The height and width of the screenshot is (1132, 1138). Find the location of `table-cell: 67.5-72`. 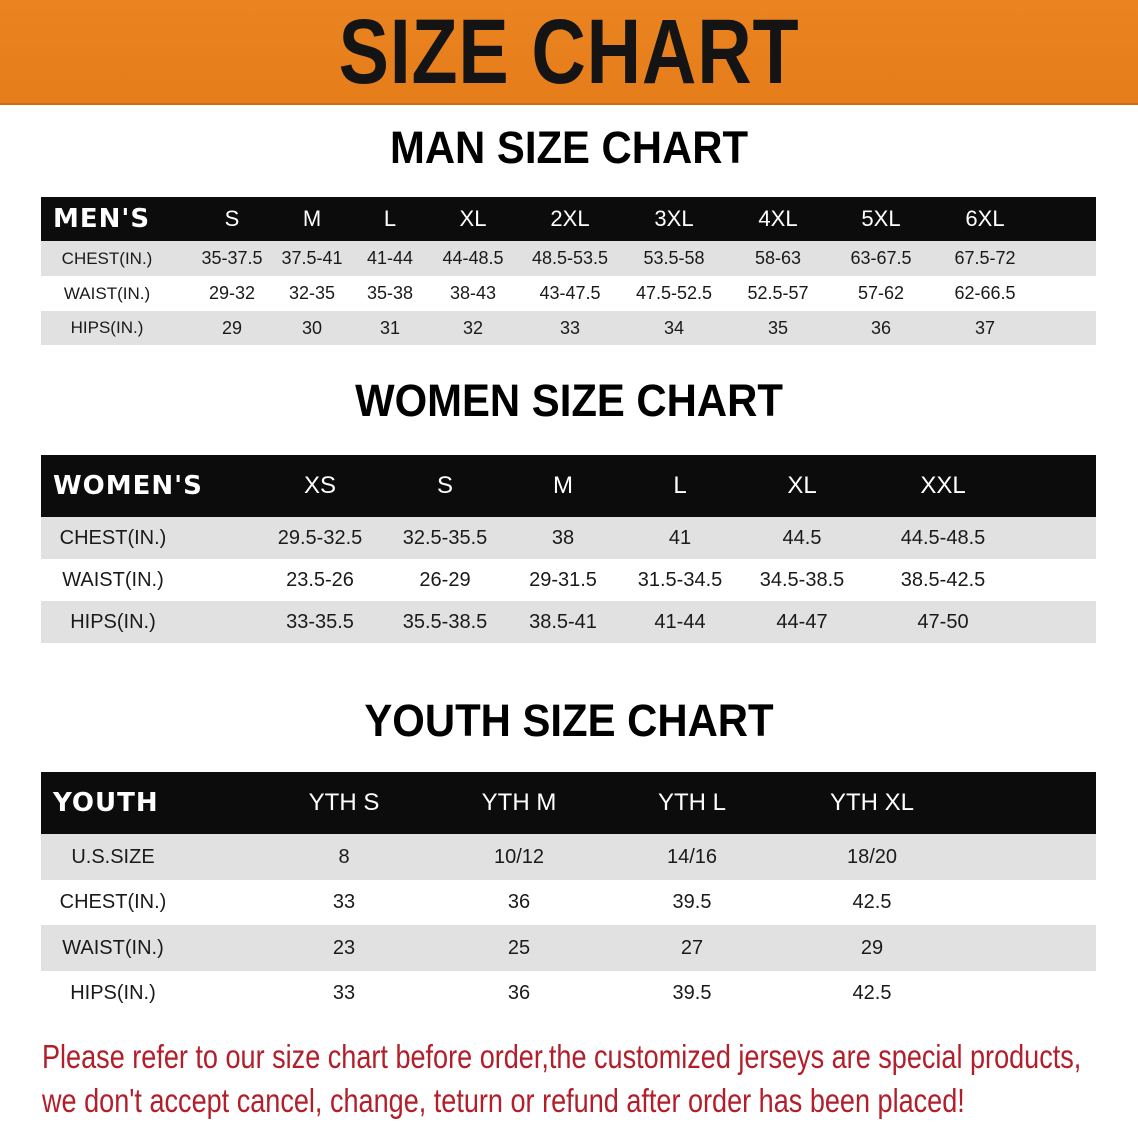

table-cell: 67.5-72 is located at coordinates (985, 258).